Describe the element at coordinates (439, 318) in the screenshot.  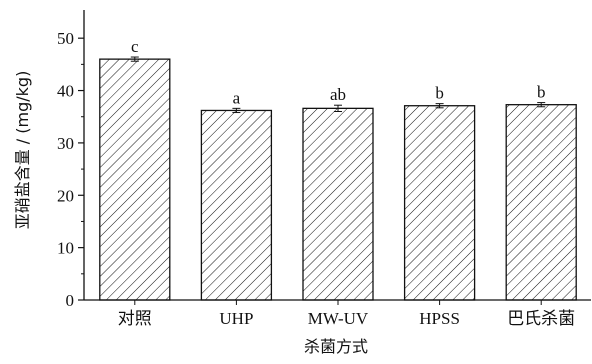
I see `x-tick-label-3: HPSS` at that location.